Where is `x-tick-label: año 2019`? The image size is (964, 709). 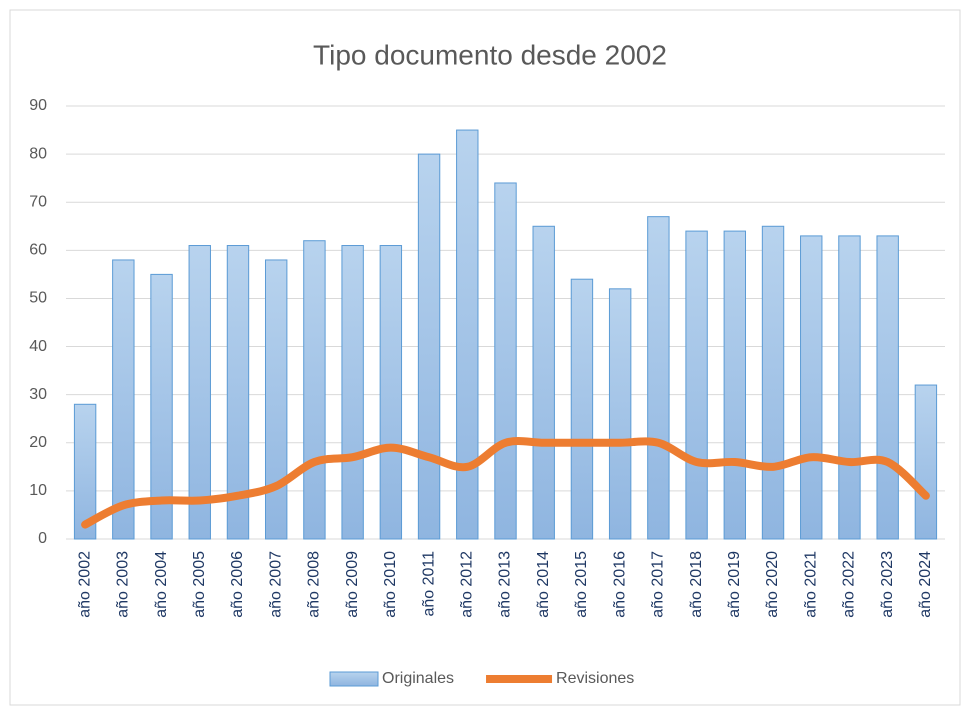 x-tick-label: año 2019 is located at coordinates (734, 584).